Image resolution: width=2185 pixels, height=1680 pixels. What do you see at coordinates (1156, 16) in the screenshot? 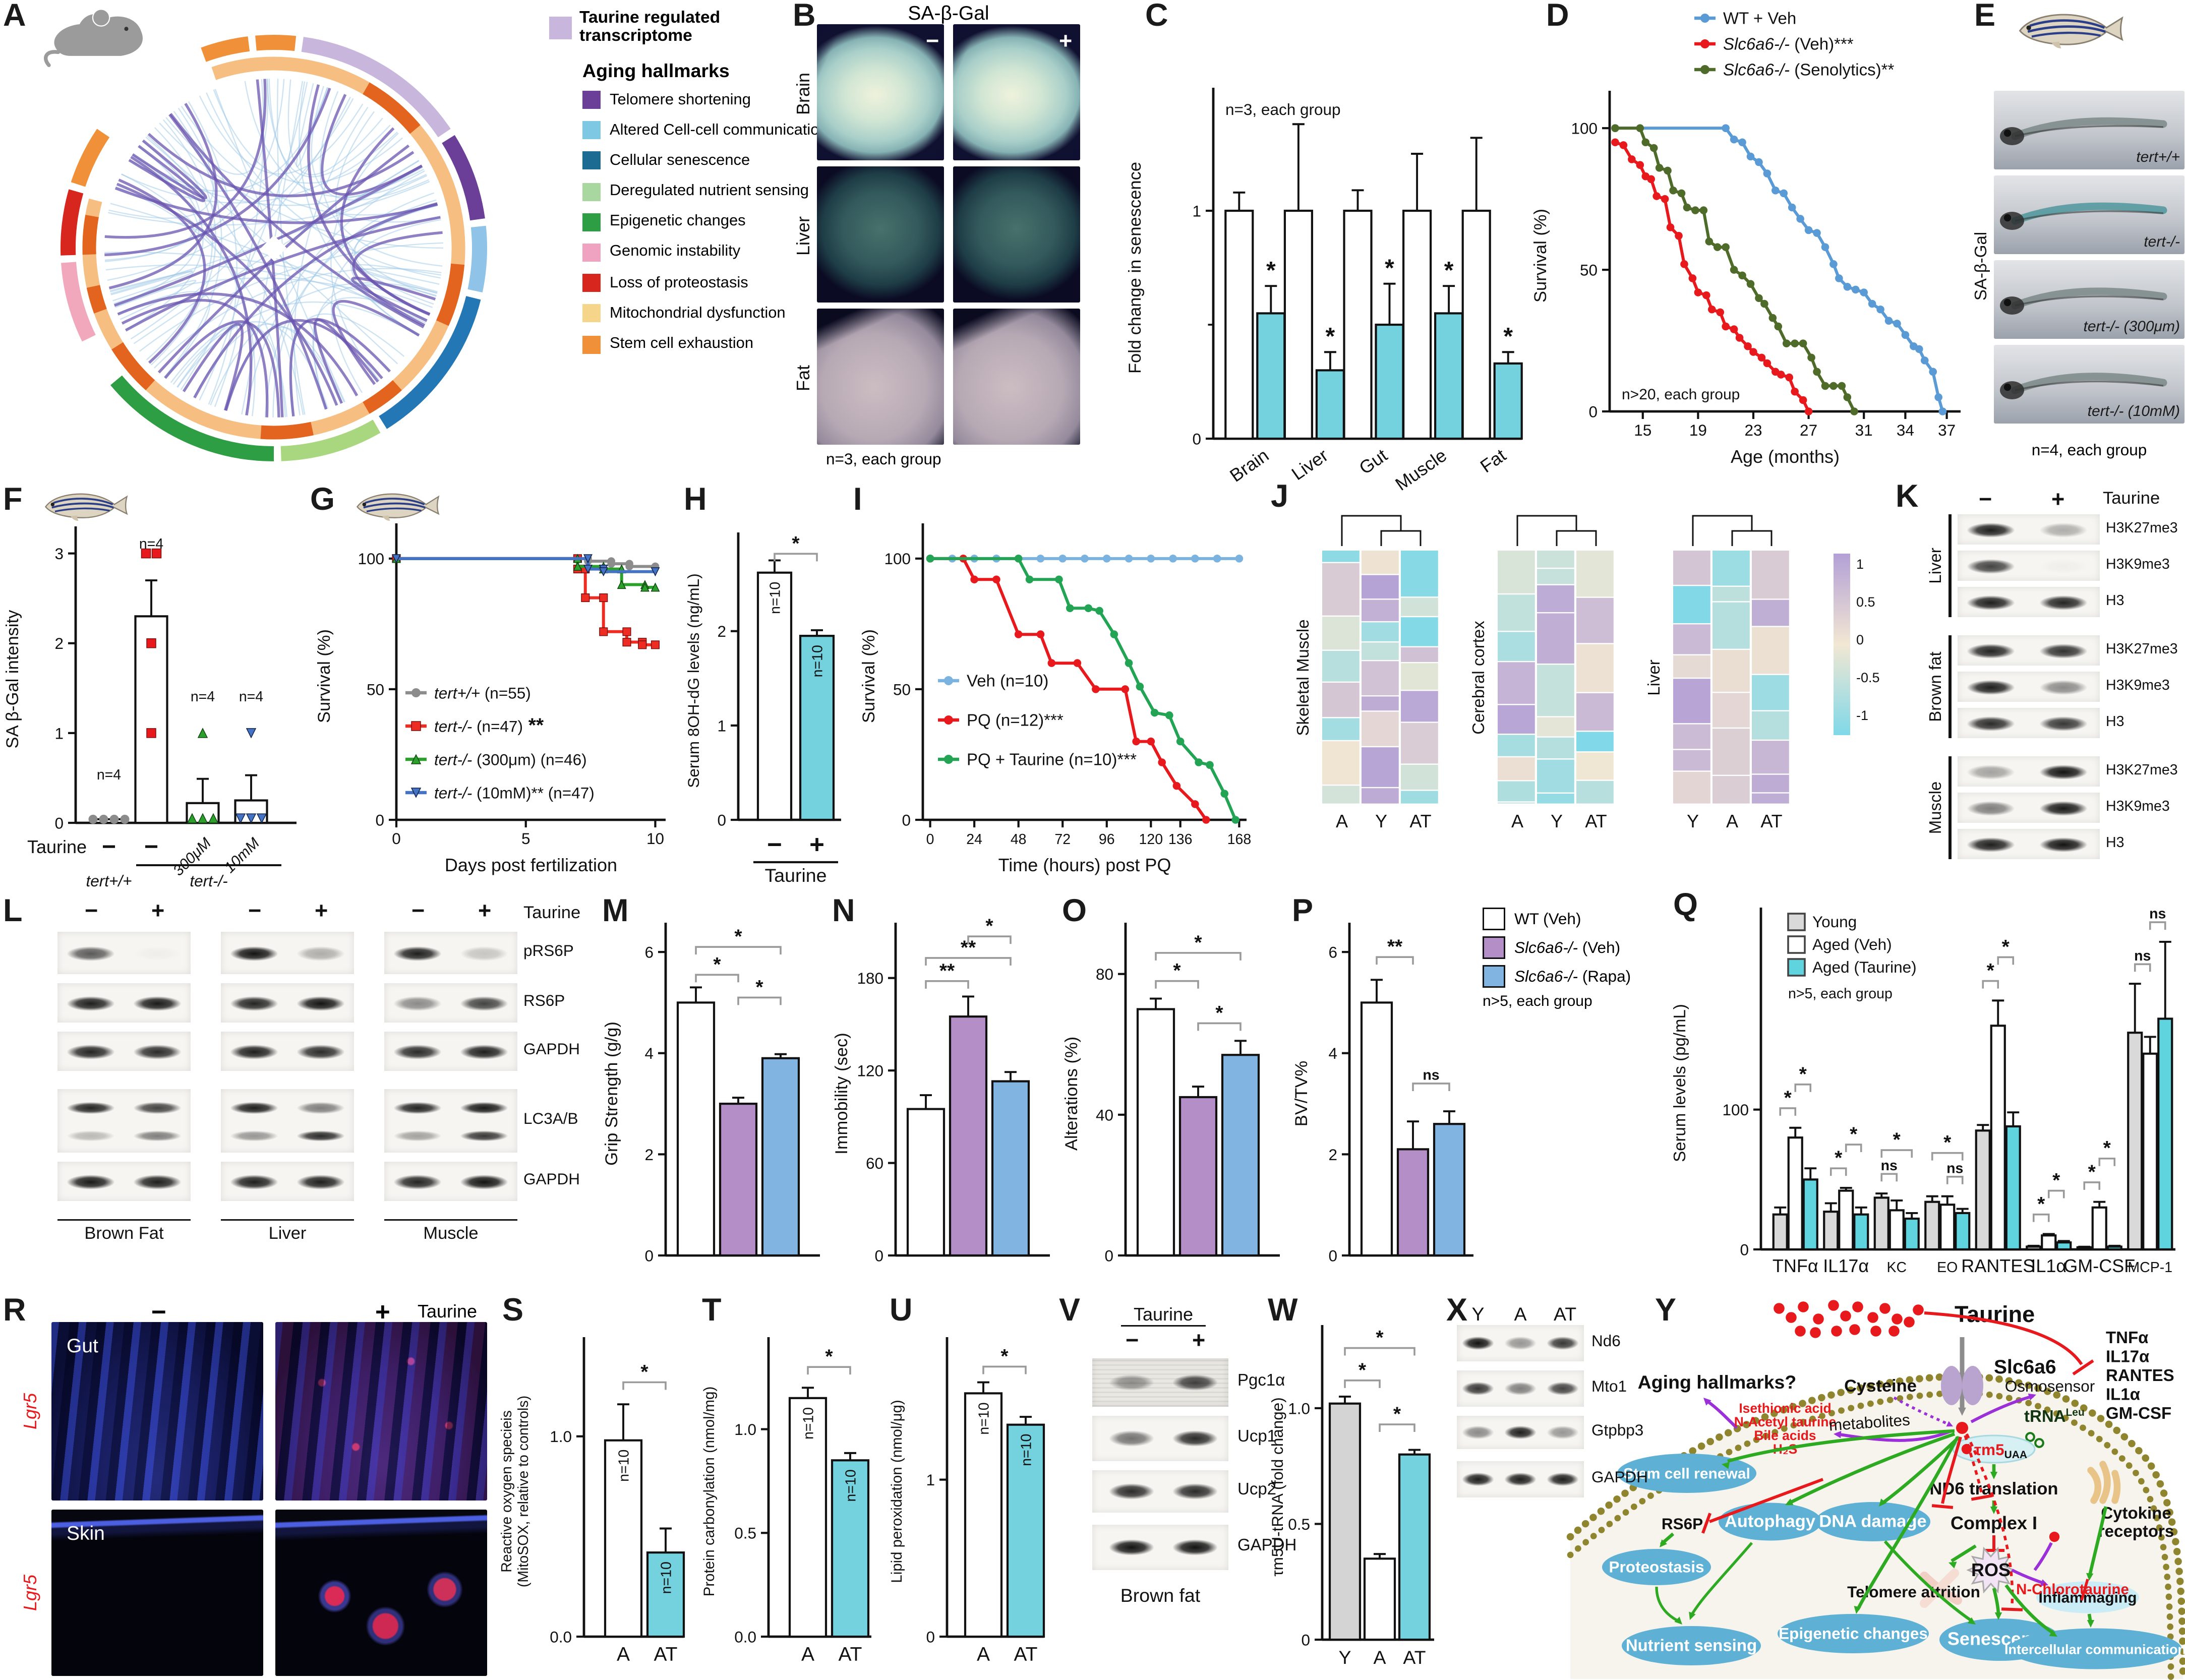
I see `panel-c-label: C` at bounding box center [1156, 16].